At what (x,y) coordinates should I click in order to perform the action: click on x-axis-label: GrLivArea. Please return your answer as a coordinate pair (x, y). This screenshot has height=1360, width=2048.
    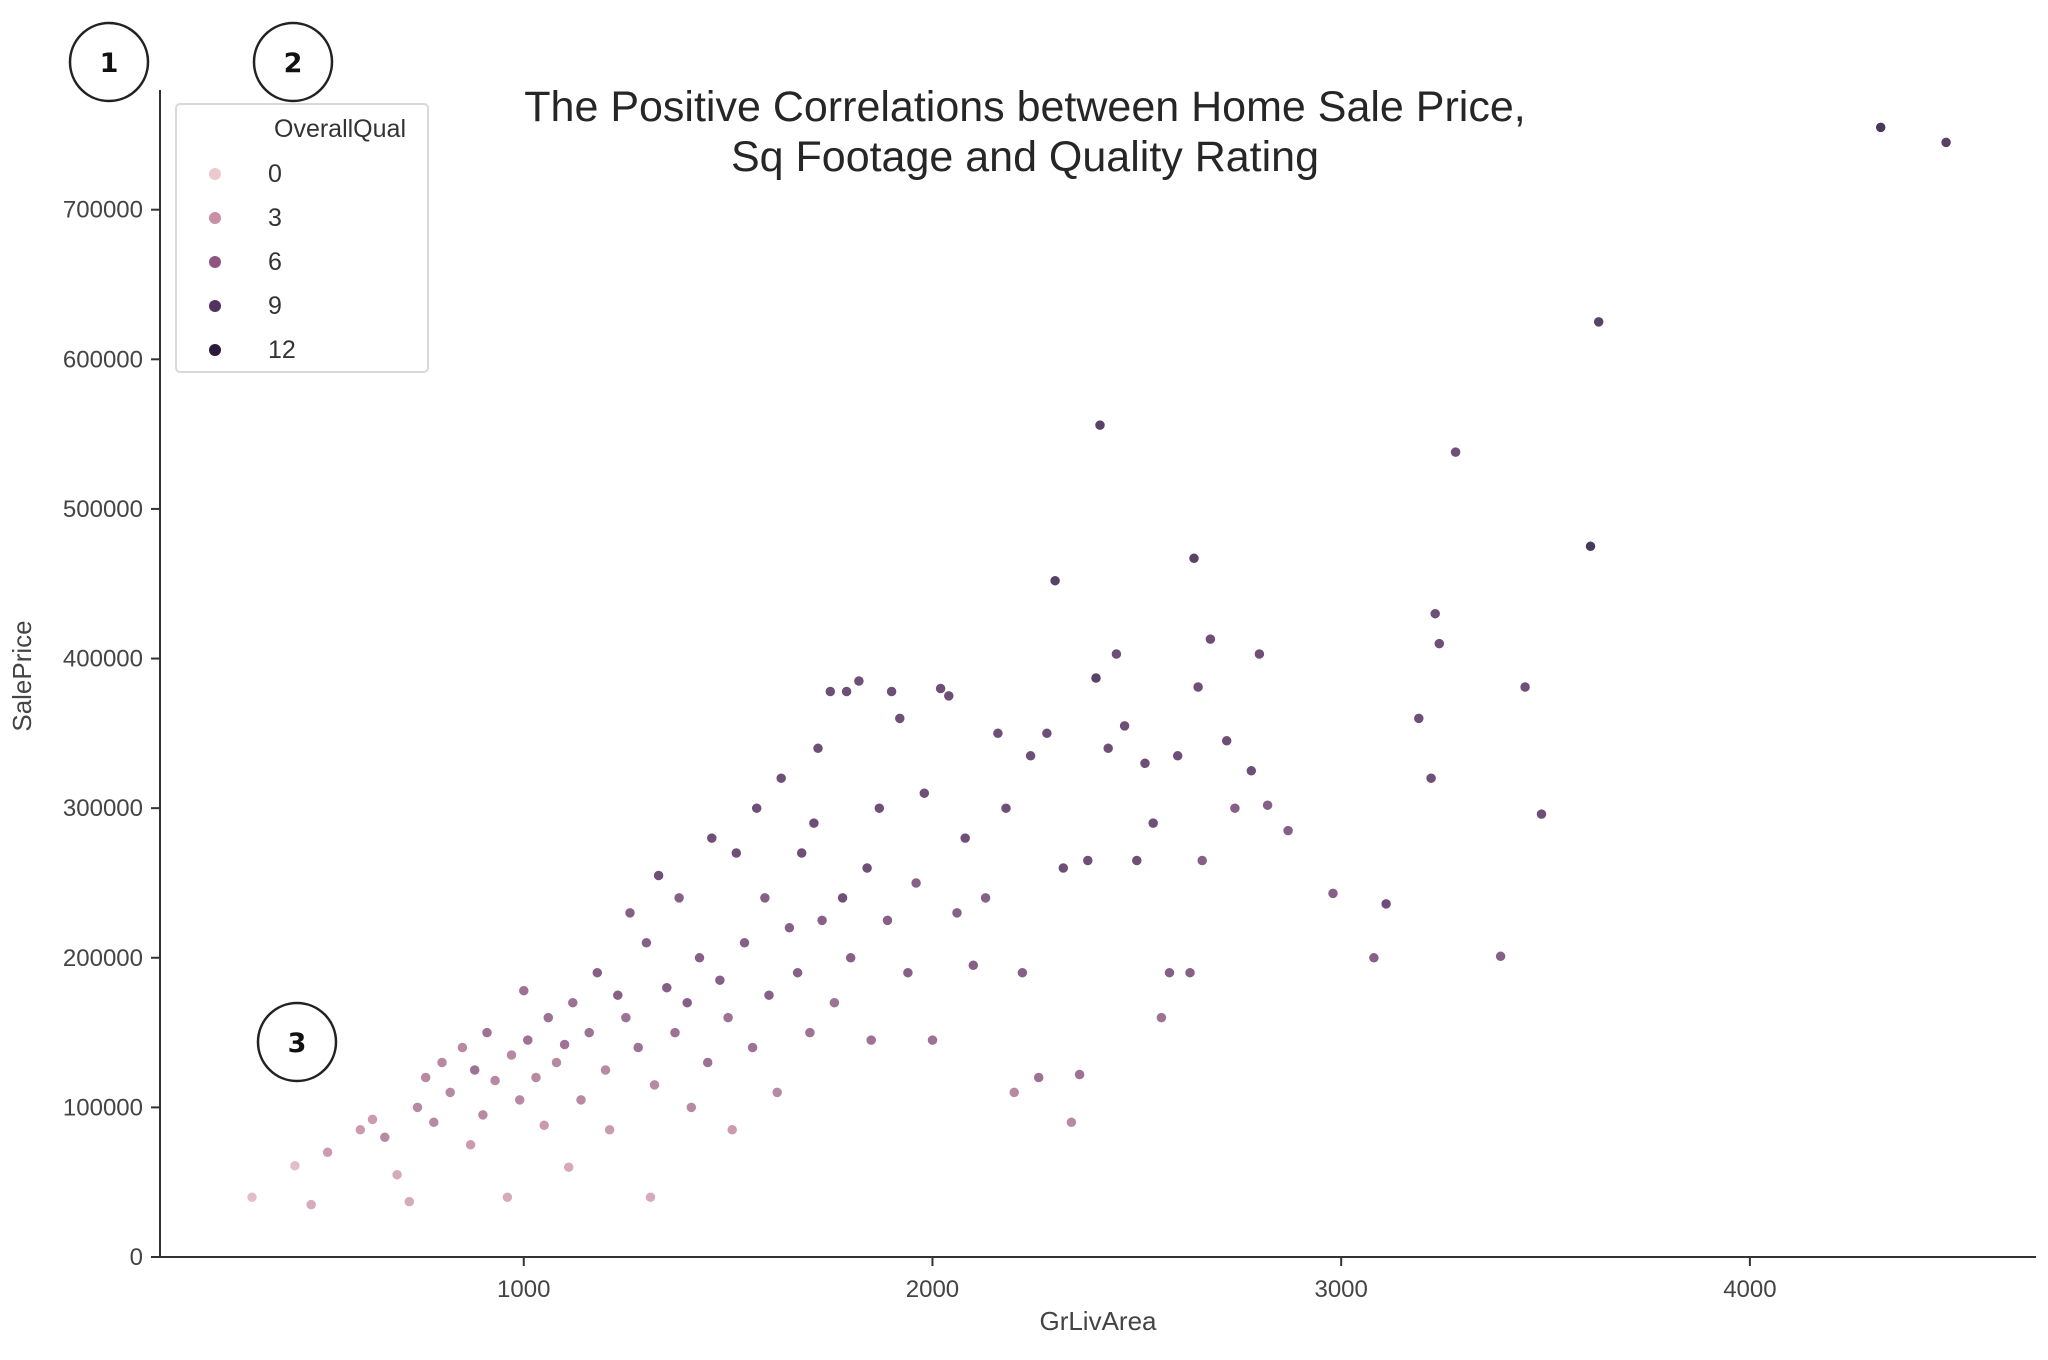
    Looking at the image, I should click on (1098, 1321).